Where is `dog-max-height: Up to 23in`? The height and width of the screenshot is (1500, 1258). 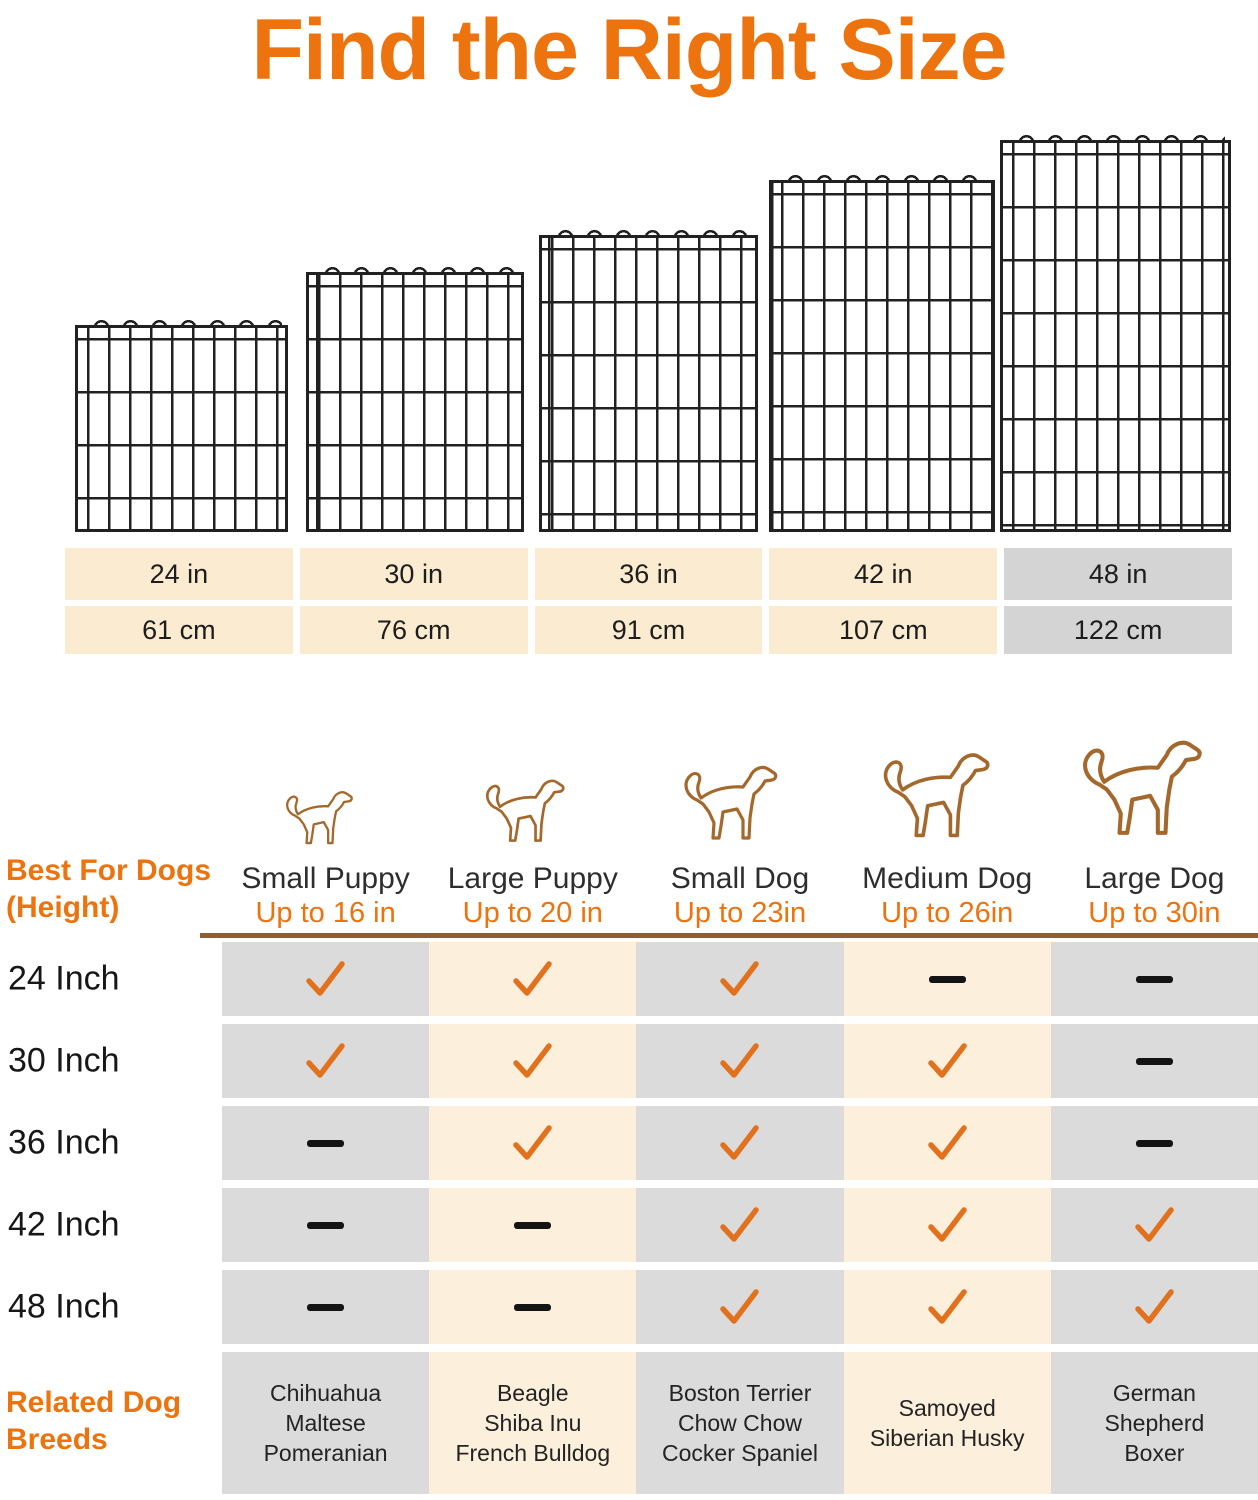 dog-max-height: Up to 23in is located at coordinates (740, 913).